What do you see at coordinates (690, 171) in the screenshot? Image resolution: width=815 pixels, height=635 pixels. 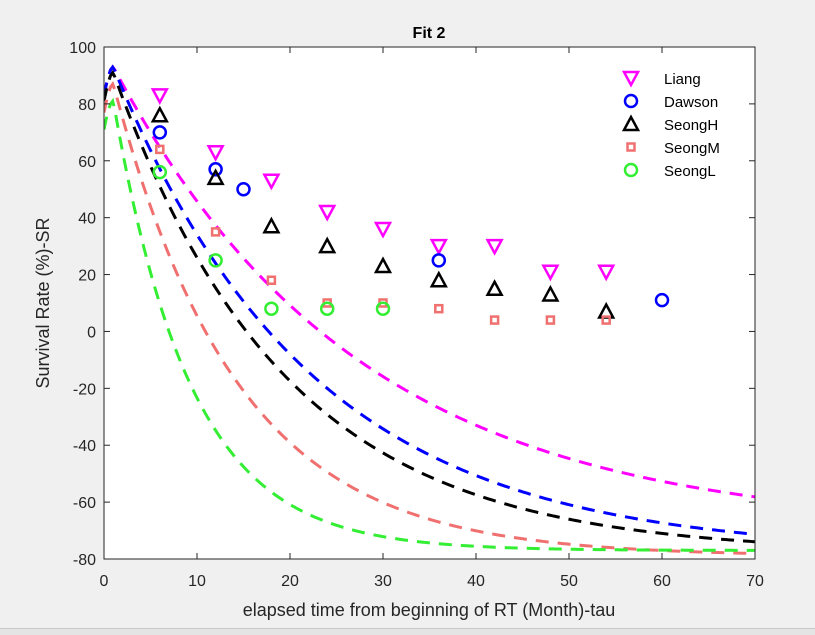 I see `legend-label-seongl: SeongL` at bounding box center [690, 171].